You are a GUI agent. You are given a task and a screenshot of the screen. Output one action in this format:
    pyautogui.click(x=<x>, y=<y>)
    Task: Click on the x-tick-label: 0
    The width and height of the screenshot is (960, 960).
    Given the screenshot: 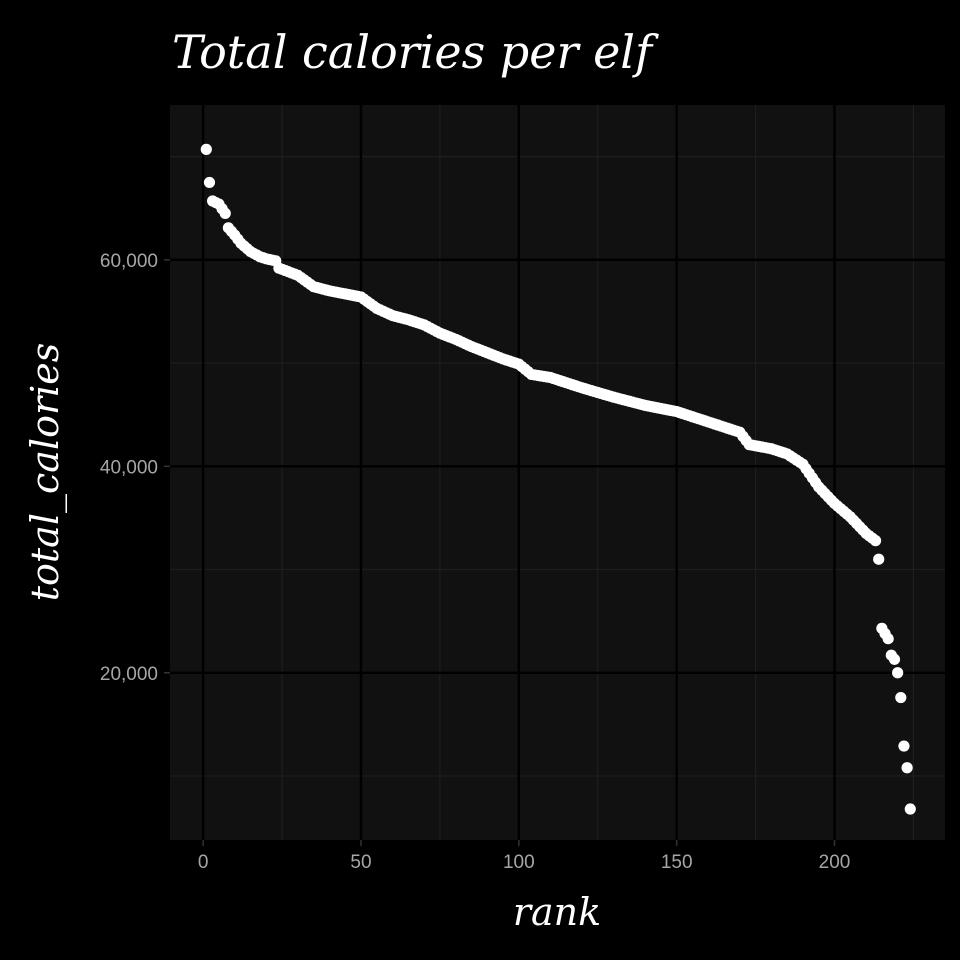 What is the action you would take?
    pyautogui.click(x=203, y=862)
    